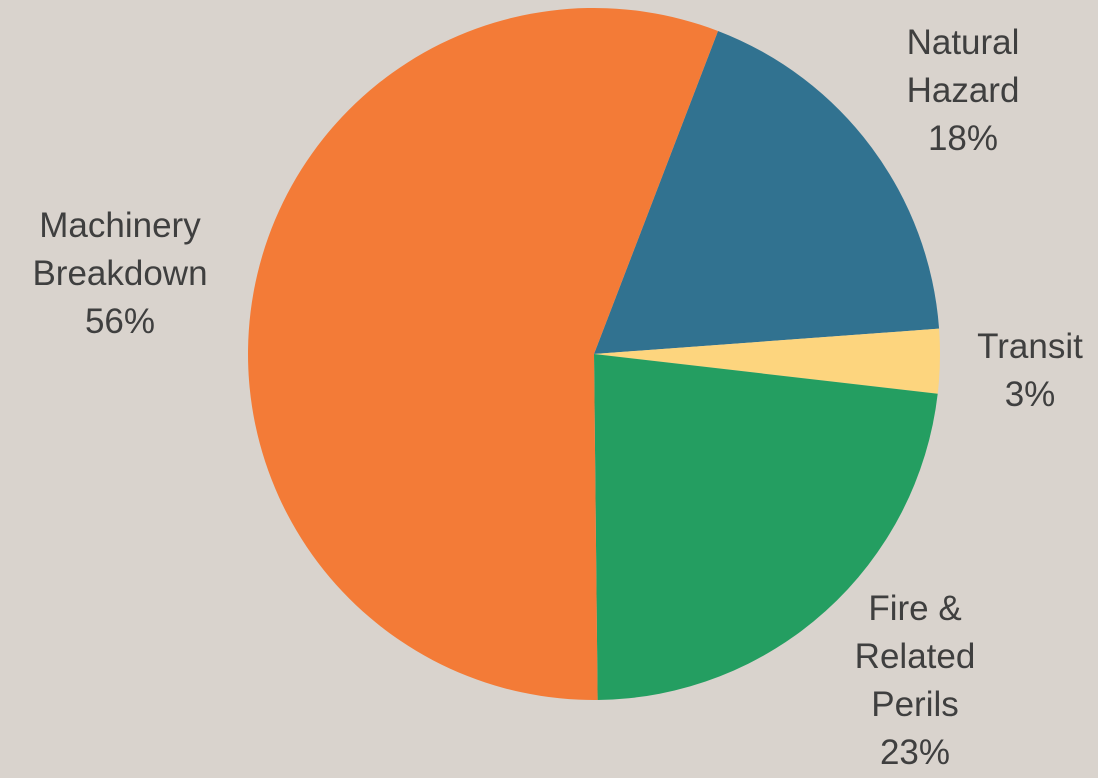 This screenshot has height=778, width=1098. I want to click on slice-percent-1: 3%, so click(1030, 394).